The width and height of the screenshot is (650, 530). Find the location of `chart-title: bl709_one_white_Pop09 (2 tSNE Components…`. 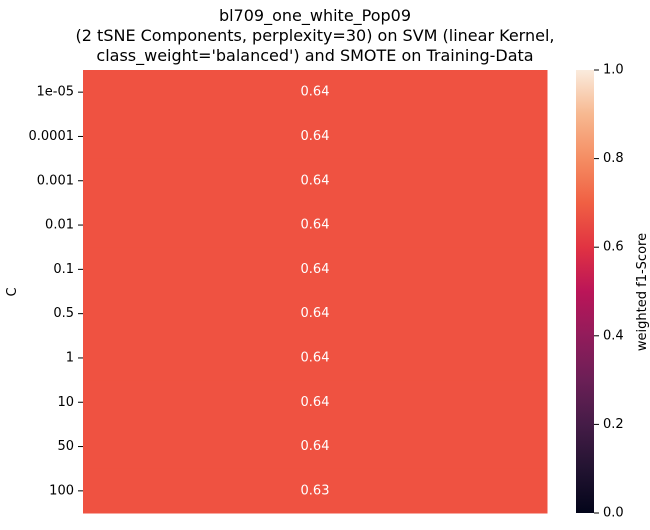

chart-title: bl709_one_white_Pop09 (2 tSNE Components… is located at coordinates (315, 36).